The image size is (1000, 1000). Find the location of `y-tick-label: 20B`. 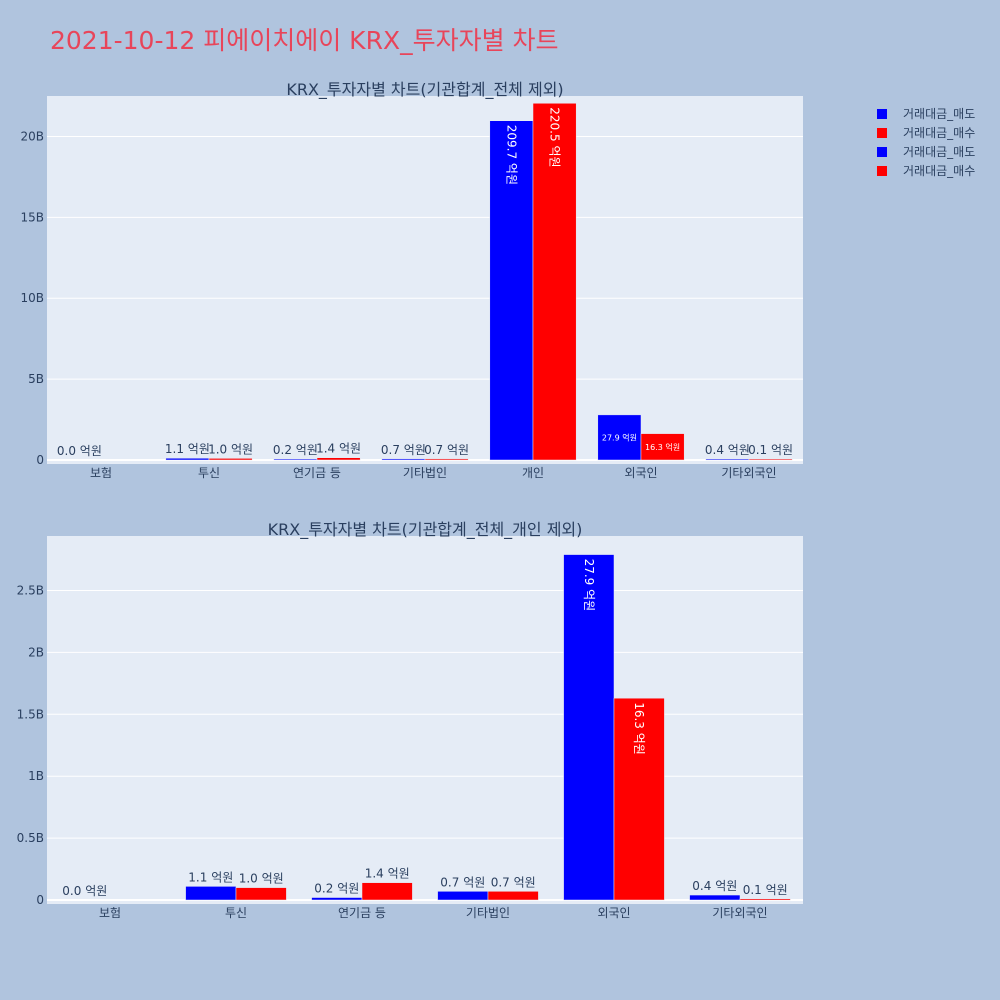

y-tick-label: 20B is located at coordinates (32, 136).